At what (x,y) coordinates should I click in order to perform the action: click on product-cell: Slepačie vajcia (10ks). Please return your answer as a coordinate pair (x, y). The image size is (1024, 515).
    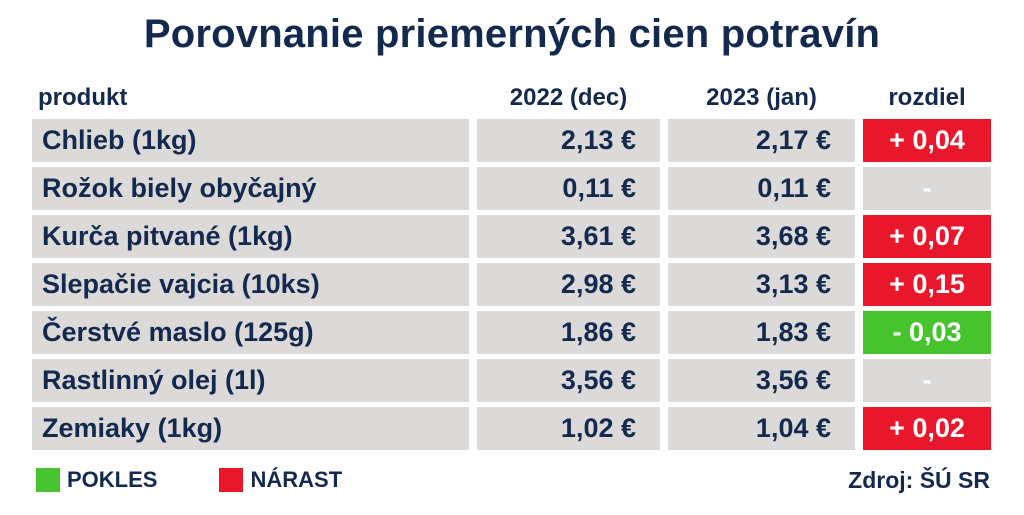
    Looking at the image, I should click on (250, 284).